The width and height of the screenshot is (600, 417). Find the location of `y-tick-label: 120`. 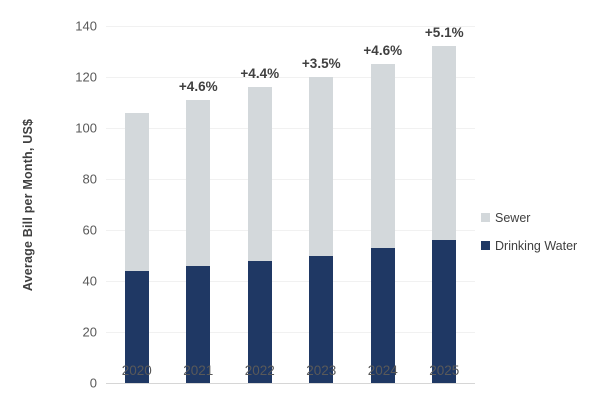

y-tick-label: 120 is located at coordinates (86, 77).